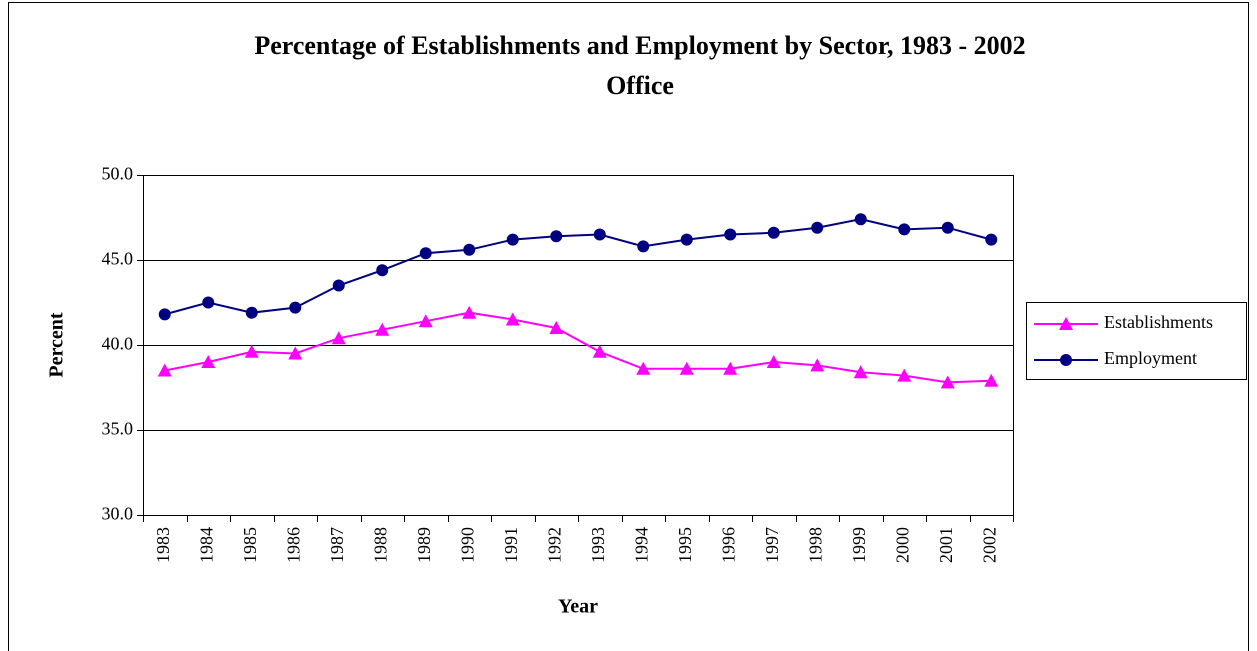 The image size is (1257, 651). Describe the element at coordinates (1150, 358) in the screenshot. I see `legend-label: Employment` at that location.